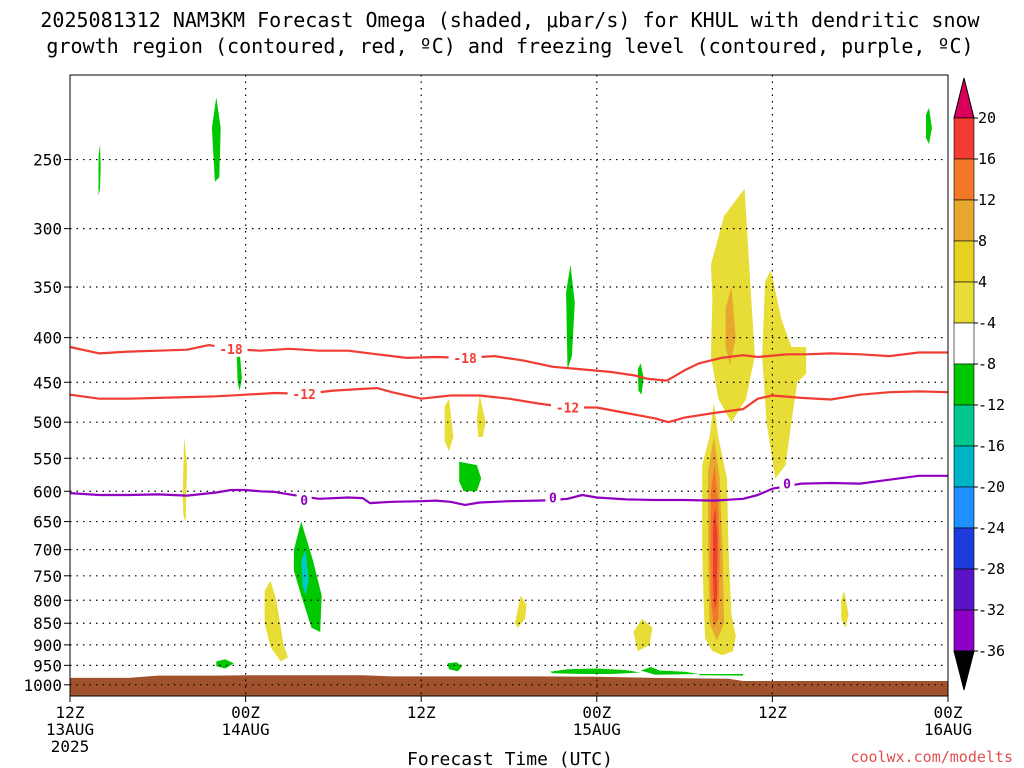 The height and width of the screenshot is (768, 1024). I want to click on y-tick-label: 500, so click(47, 422).